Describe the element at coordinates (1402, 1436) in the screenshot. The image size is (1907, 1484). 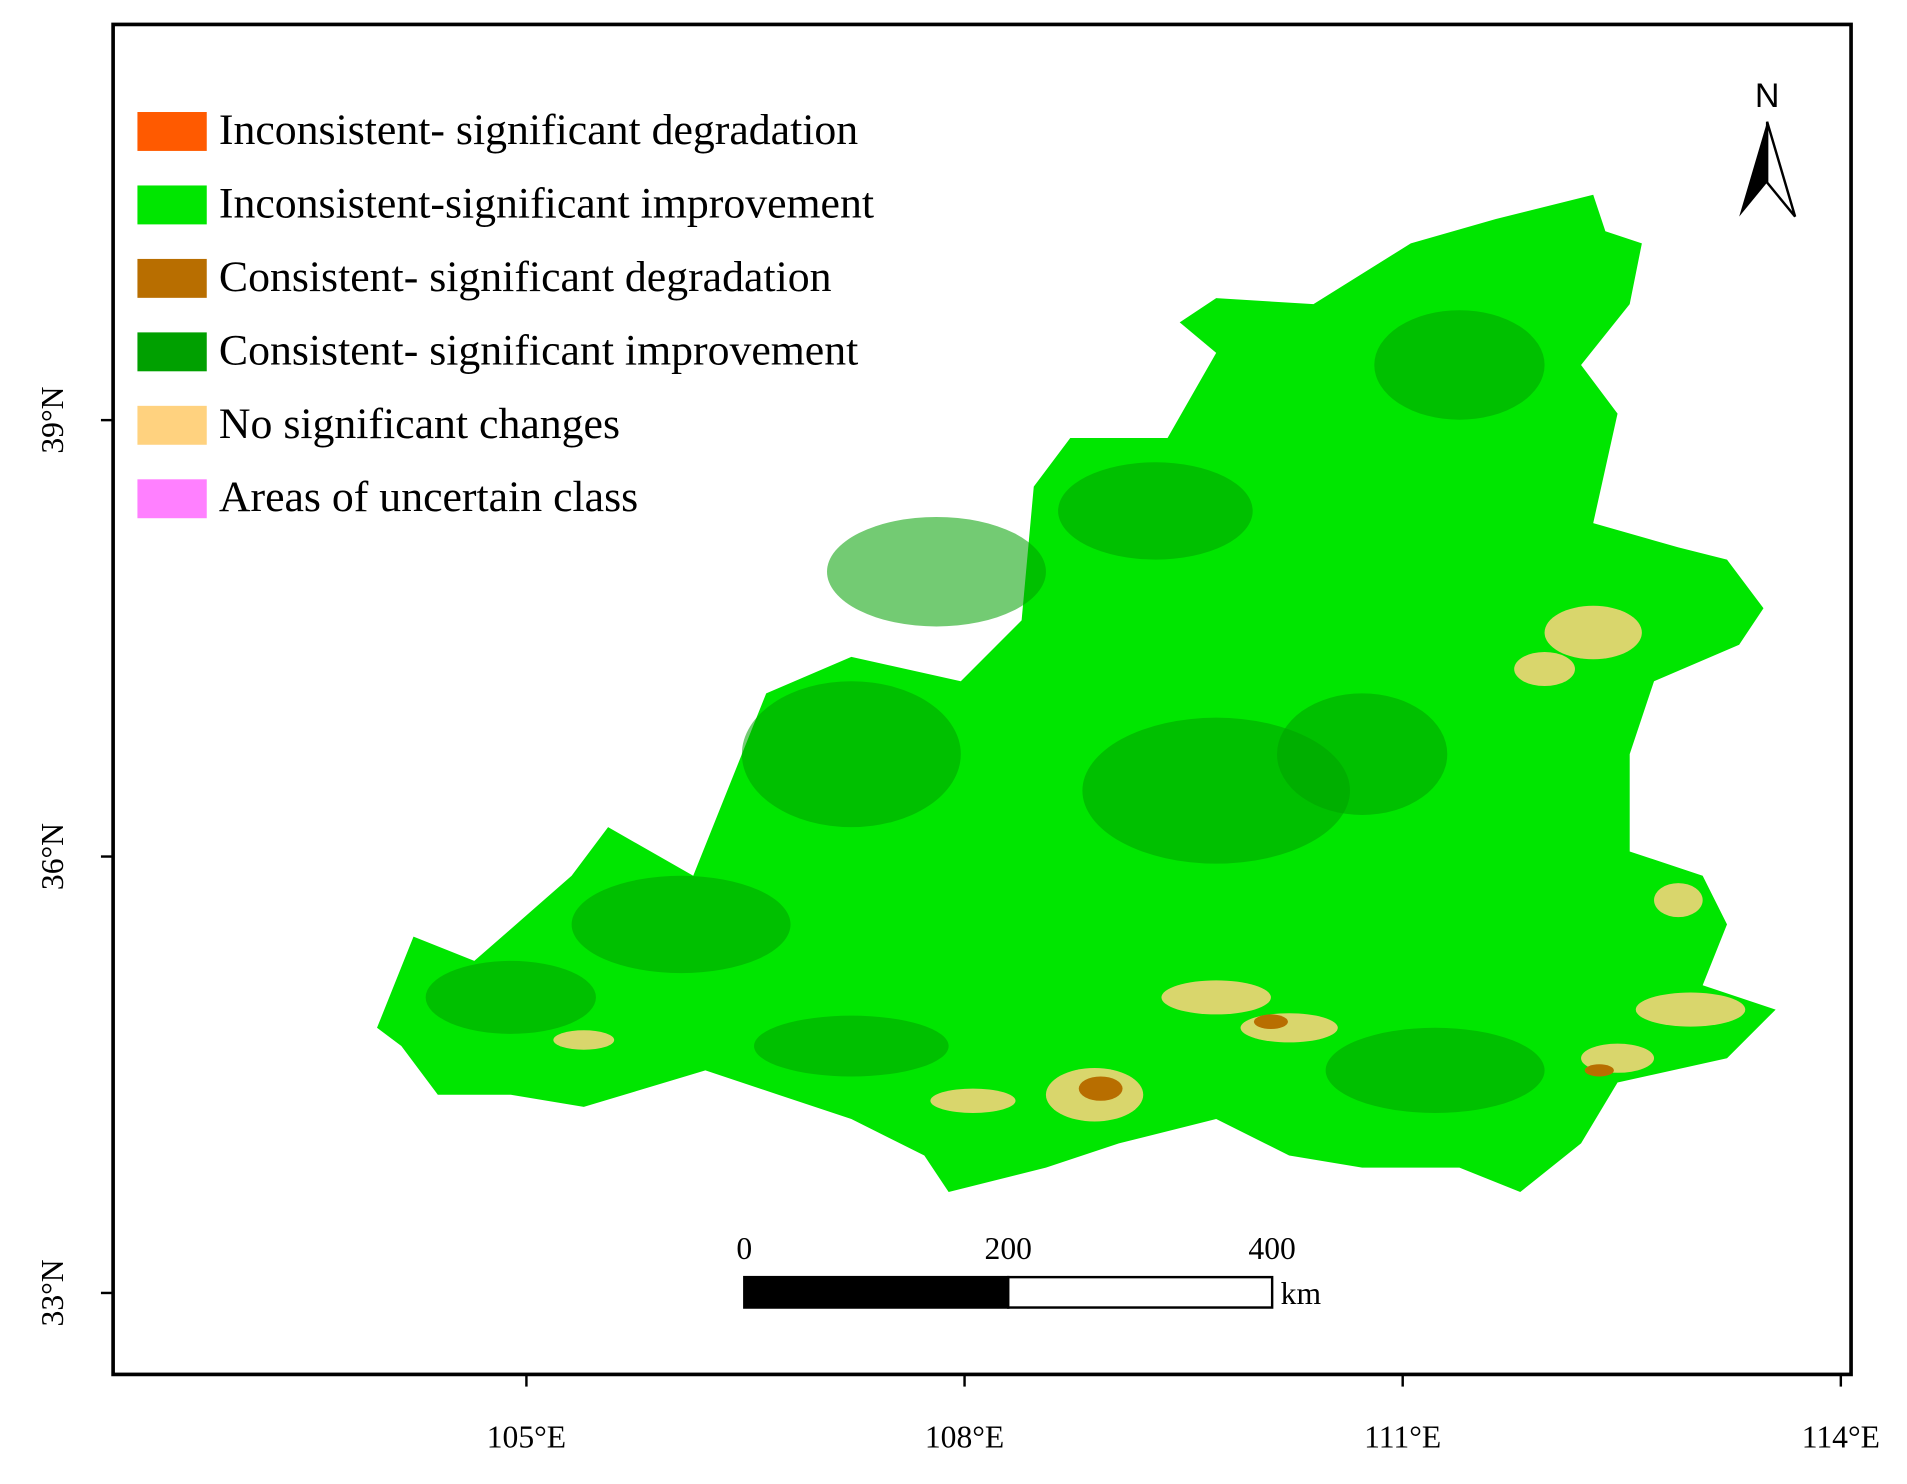
I see `x-tick-label: 111°E` at that location.